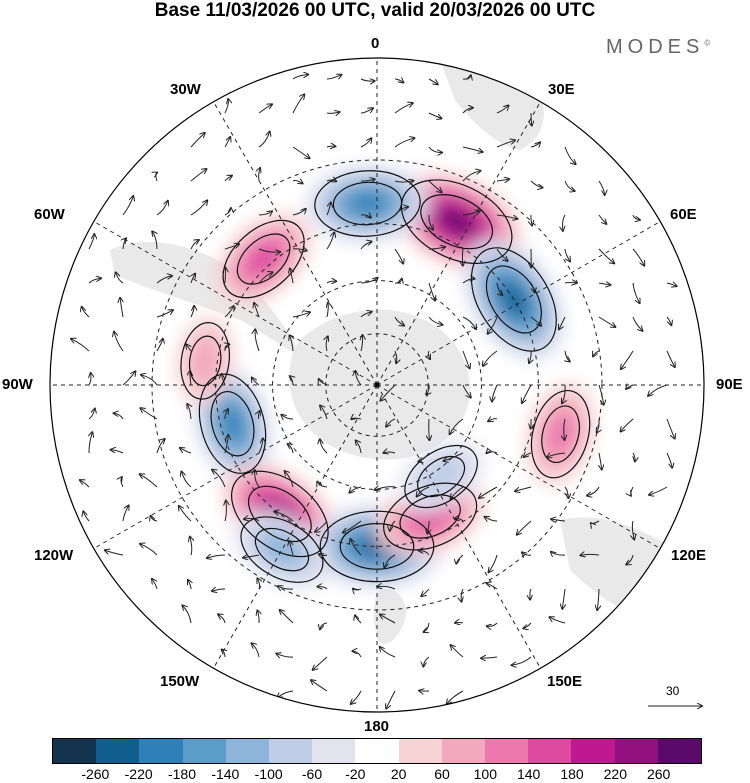 This screenshot has width=750, height=783. I want to click on lon-label-30w: 30W, so click(185, 89).